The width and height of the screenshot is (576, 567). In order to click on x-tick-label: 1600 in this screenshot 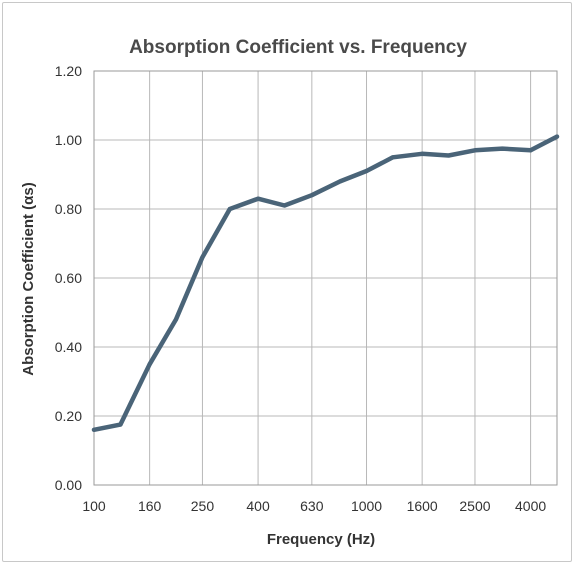, I will do `click(422, 506)`.